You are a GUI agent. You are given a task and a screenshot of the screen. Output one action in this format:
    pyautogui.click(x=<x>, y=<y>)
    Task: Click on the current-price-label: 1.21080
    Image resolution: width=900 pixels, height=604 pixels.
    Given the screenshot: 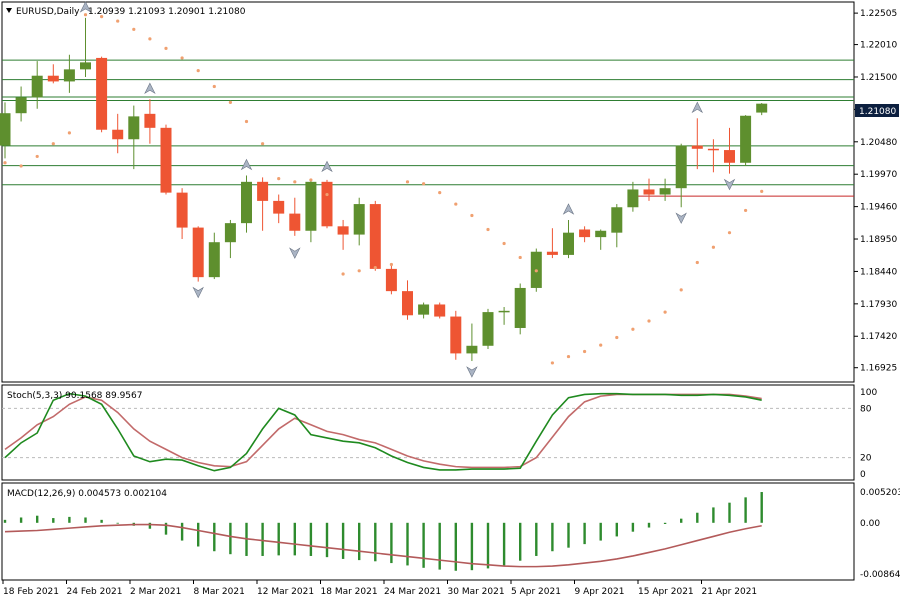 What is the action you would take?
    pyautogui.click(x=877, y=112)
    